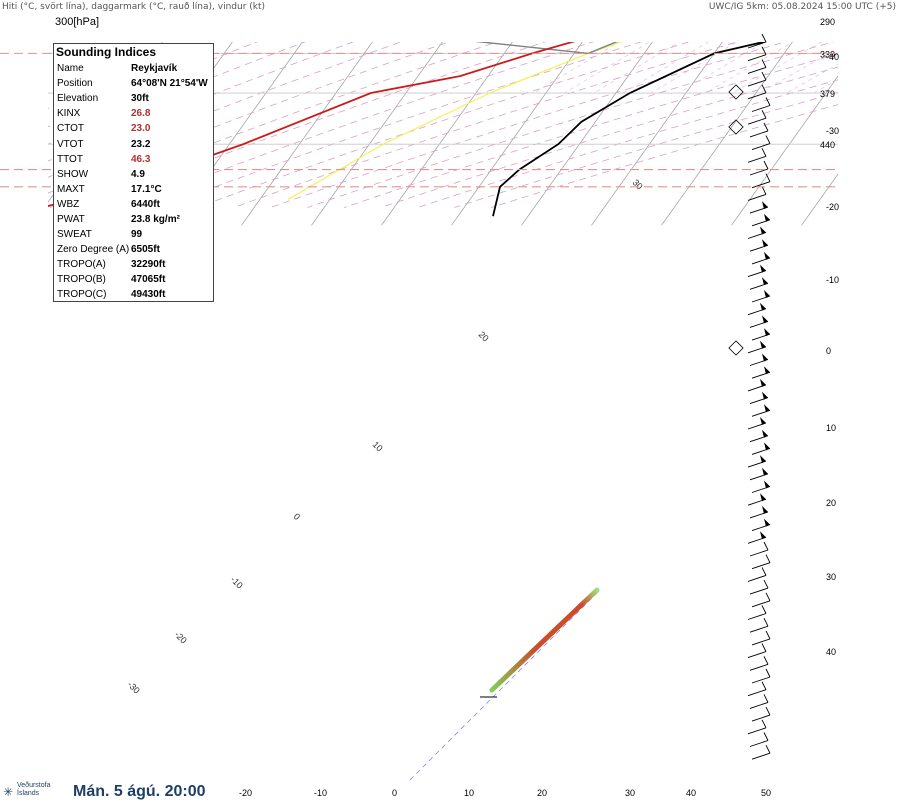 This screenshot has width=900, height=808. I want to click on indices-value: 23.2, so click(141, 144).